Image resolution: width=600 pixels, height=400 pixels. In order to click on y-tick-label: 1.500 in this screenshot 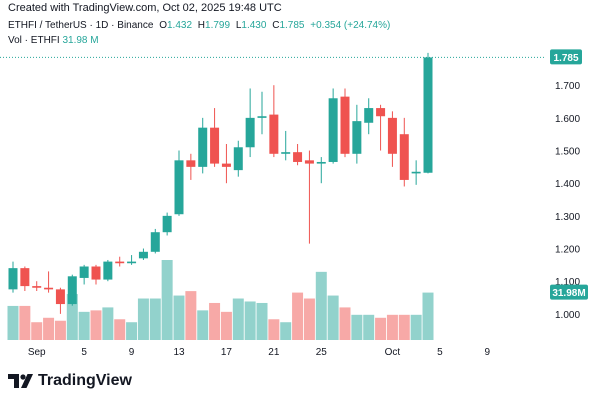, I will do `click(567, 152)`.